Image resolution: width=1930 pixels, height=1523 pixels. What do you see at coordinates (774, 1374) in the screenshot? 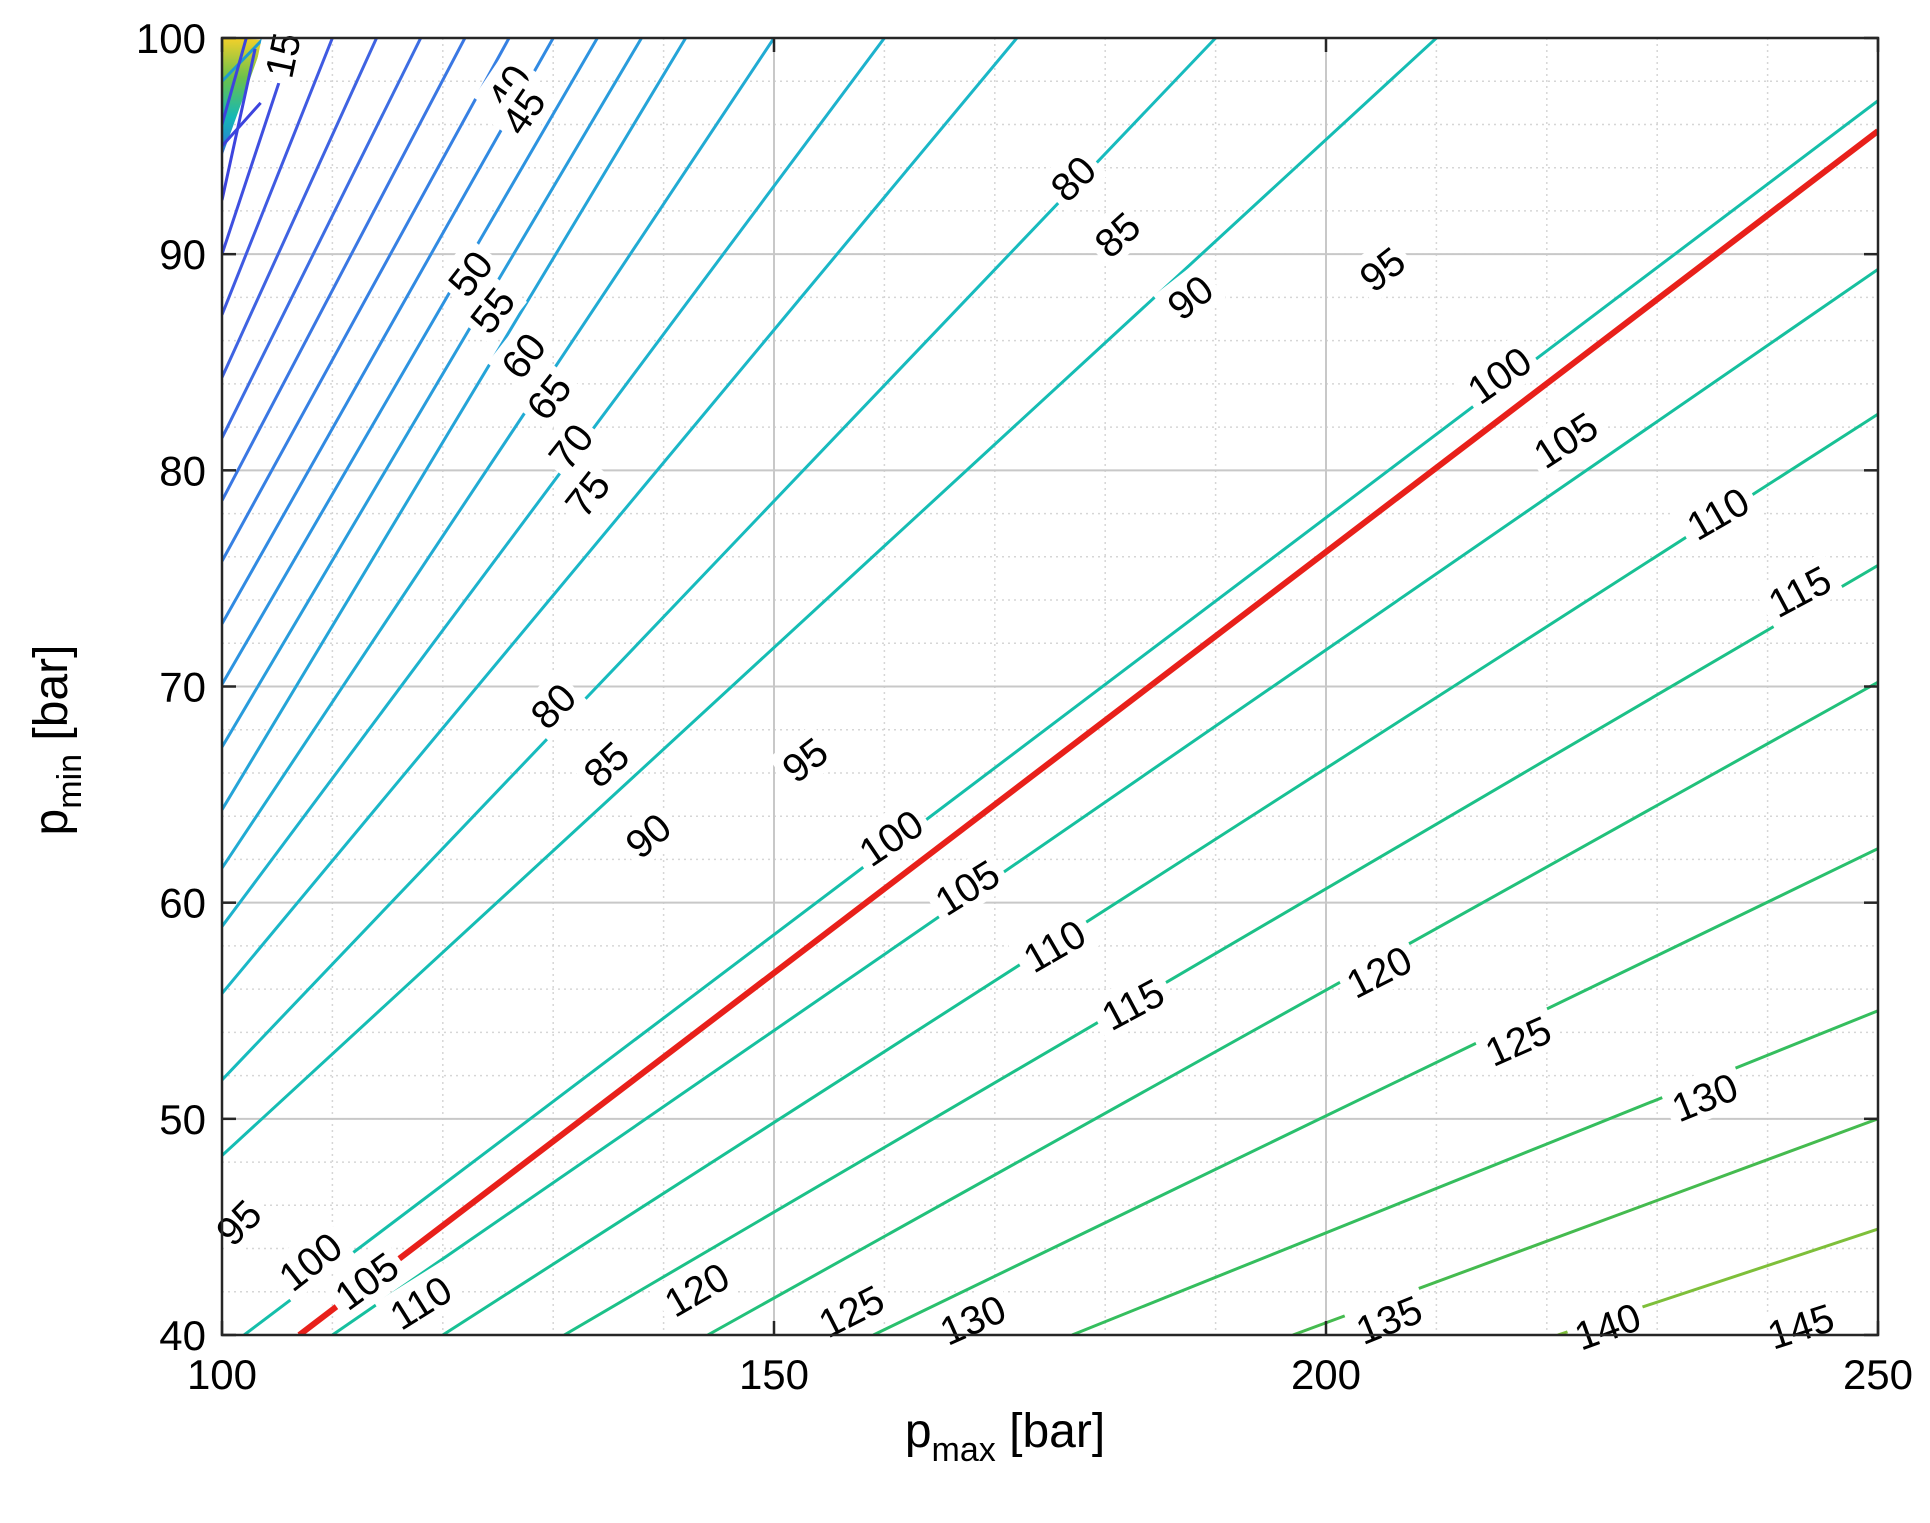
I see `x-tick-label: 150` at bounding box center [774, 1374].